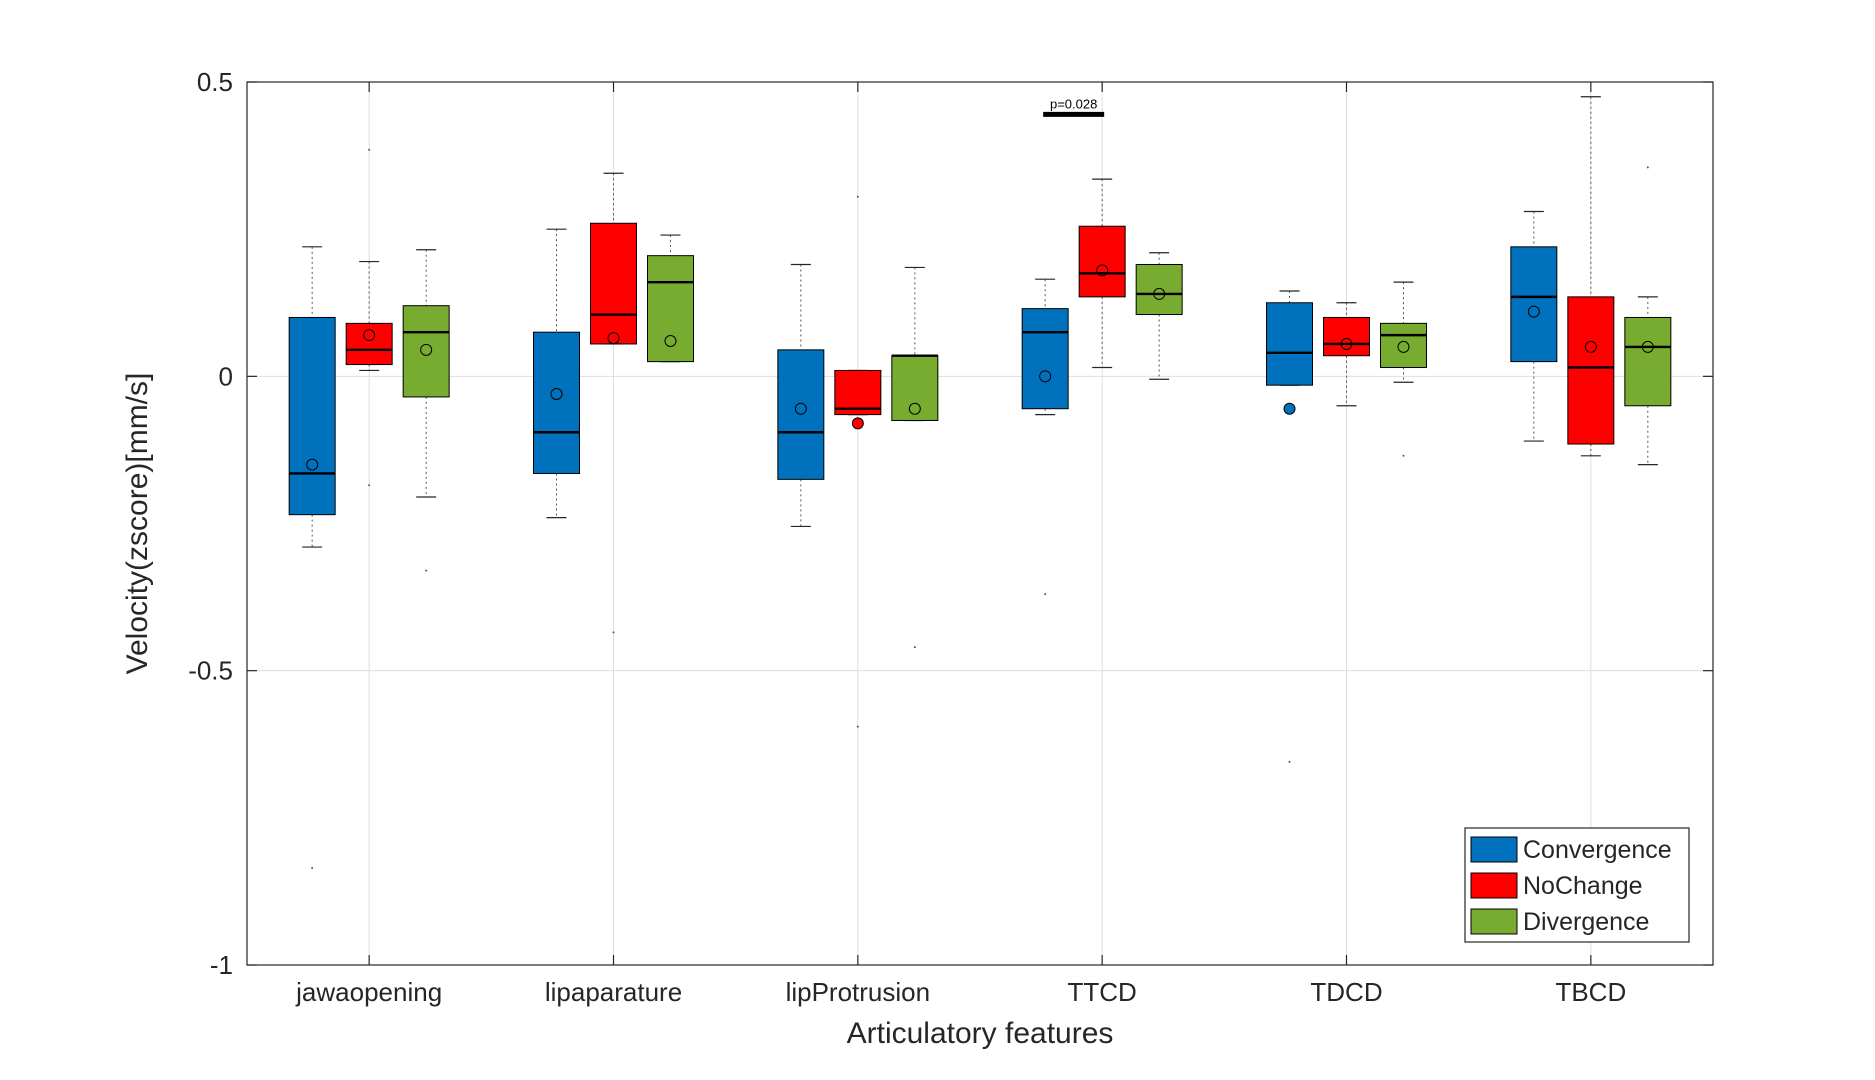 The width and height of the screenshot is (1875, 1080). What do you see at coordinates (858, 992) in the screenshot?
I see `x-tick-label-lipprotrusion: lipProtrusion` at bounding box center [858, 992].